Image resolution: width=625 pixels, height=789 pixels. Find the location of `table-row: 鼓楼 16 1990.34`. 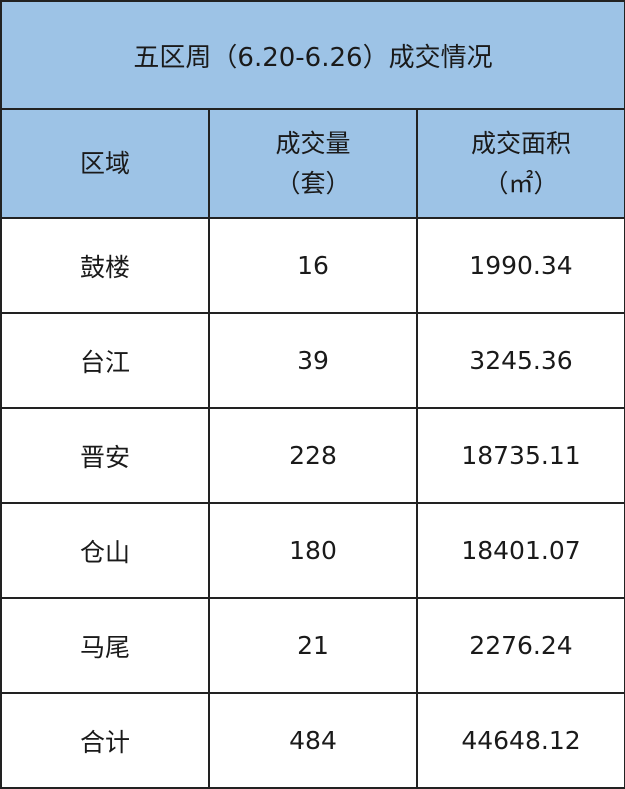

table-row: 鼓楼 16 1990.34 is located at coordinates (312, 265).